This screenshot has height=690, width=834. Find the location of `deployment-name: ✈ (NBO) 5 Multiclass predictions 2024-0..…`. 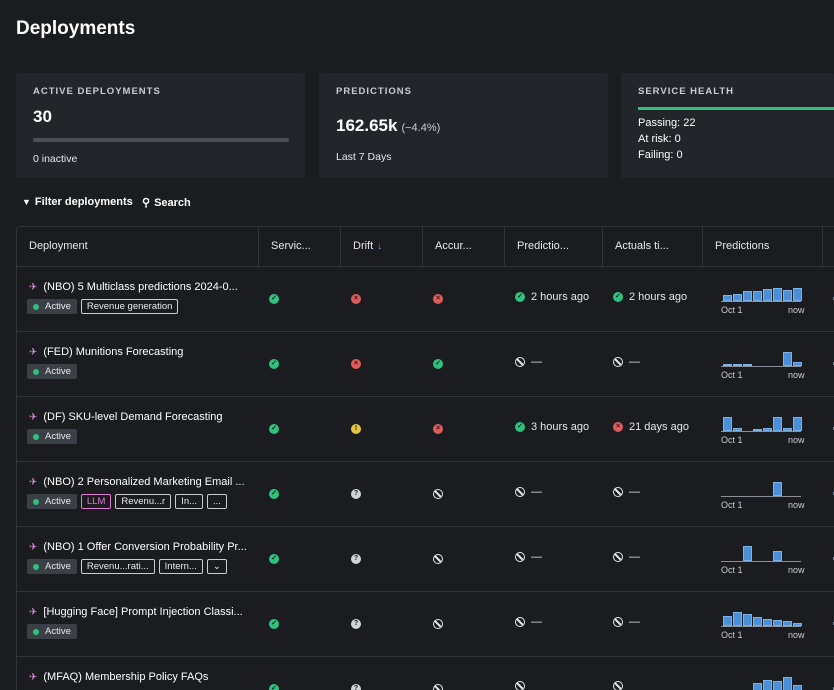

deployment-name: ✈ (NBO) 5 Multiclass predictions 2024-0..… is located at coordinates (141, 287).